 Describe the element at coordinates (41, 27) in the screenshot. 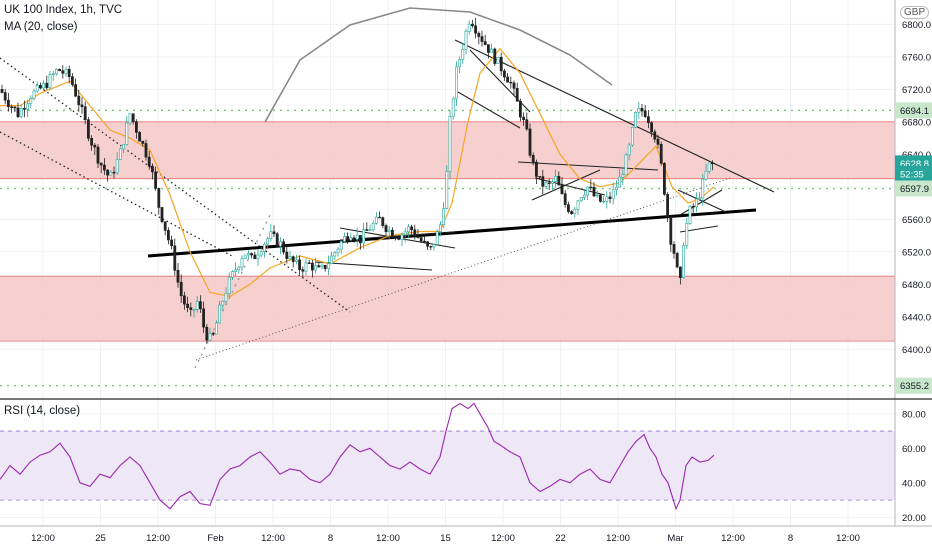

I see `ma-legend: MA (20, close)` at that location.